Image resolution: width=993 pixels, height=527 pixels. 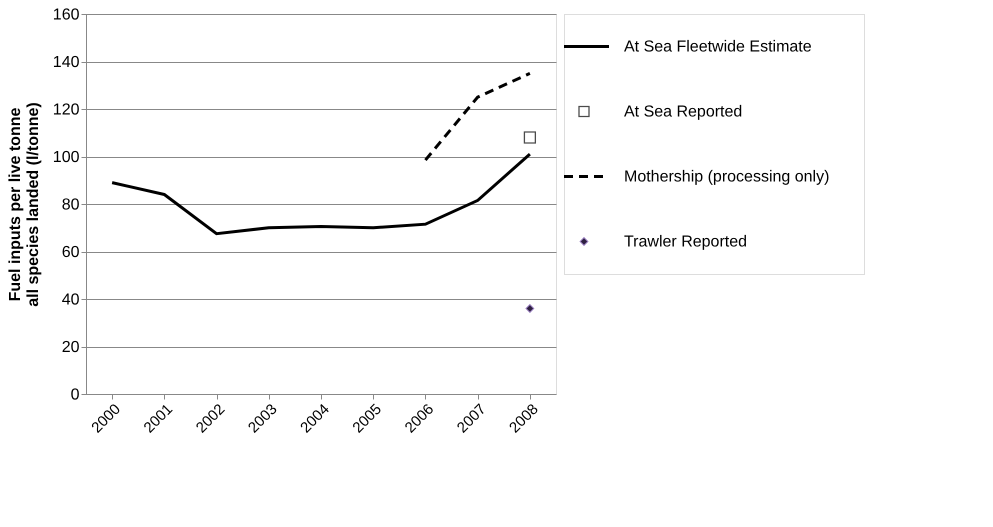 I want to click on y-tick-label: 120, so click(x=66, y=110).